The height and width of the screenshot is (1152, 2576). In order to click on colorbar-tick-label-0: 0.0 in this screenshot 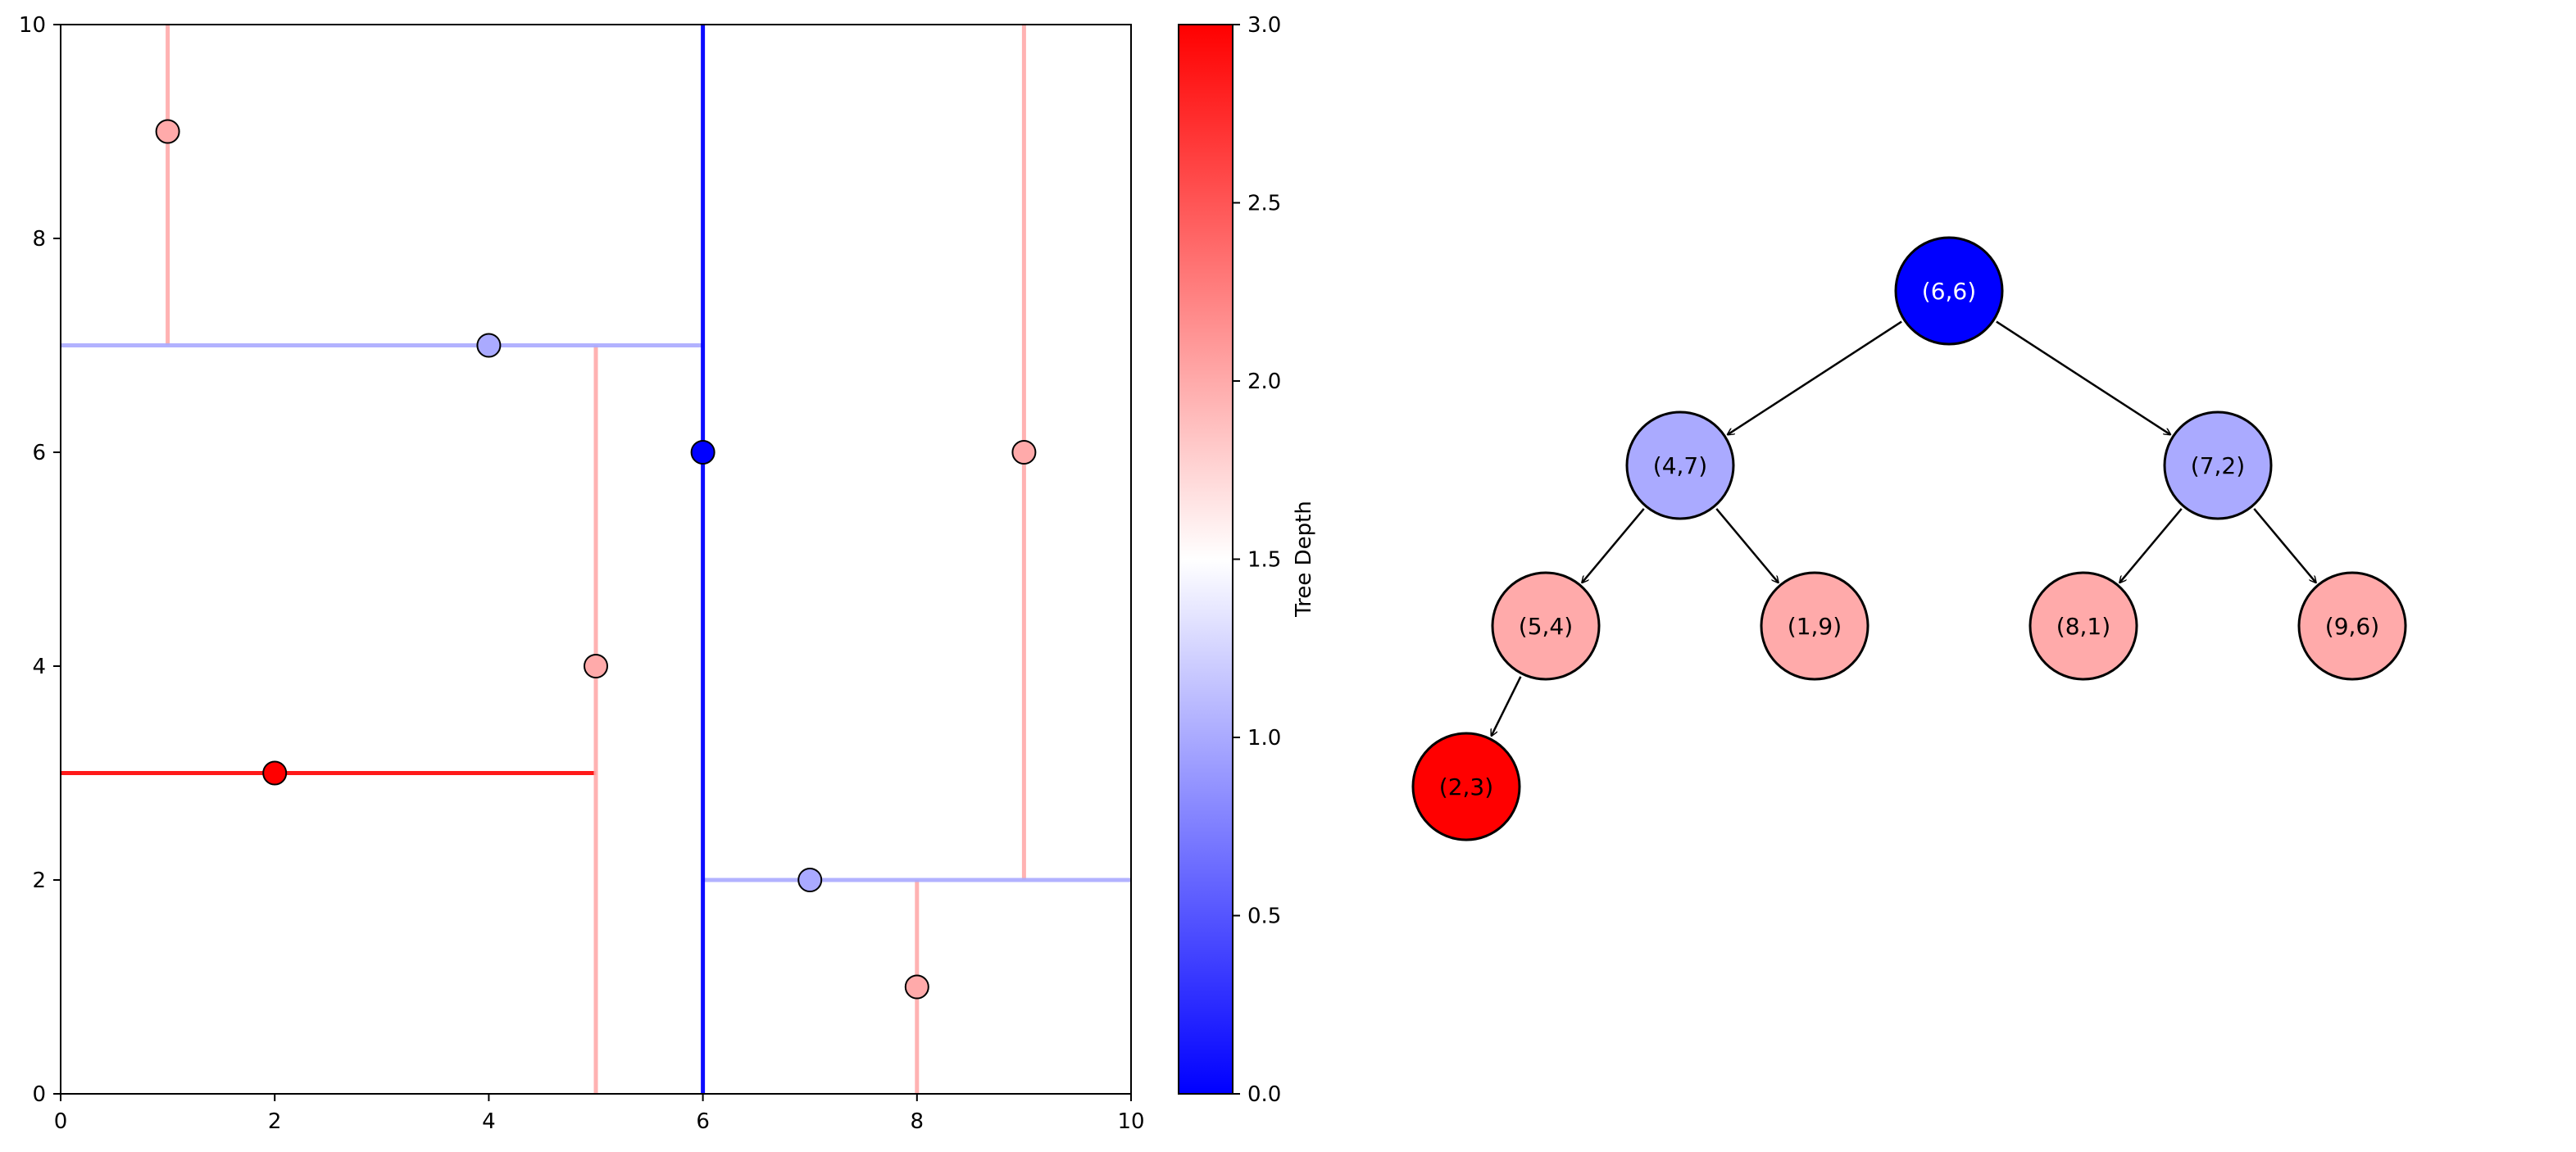, I will do `click(1264, 1094)`.